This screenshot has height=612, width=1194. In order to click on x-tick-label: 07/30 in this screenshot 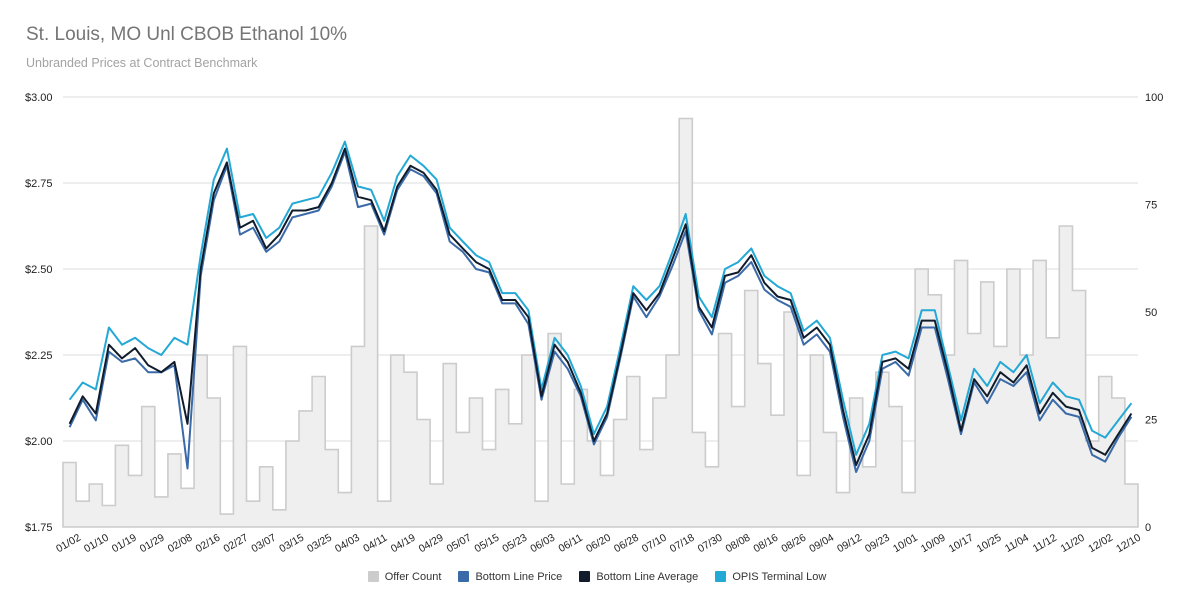, I will do `click(710, 544)`.